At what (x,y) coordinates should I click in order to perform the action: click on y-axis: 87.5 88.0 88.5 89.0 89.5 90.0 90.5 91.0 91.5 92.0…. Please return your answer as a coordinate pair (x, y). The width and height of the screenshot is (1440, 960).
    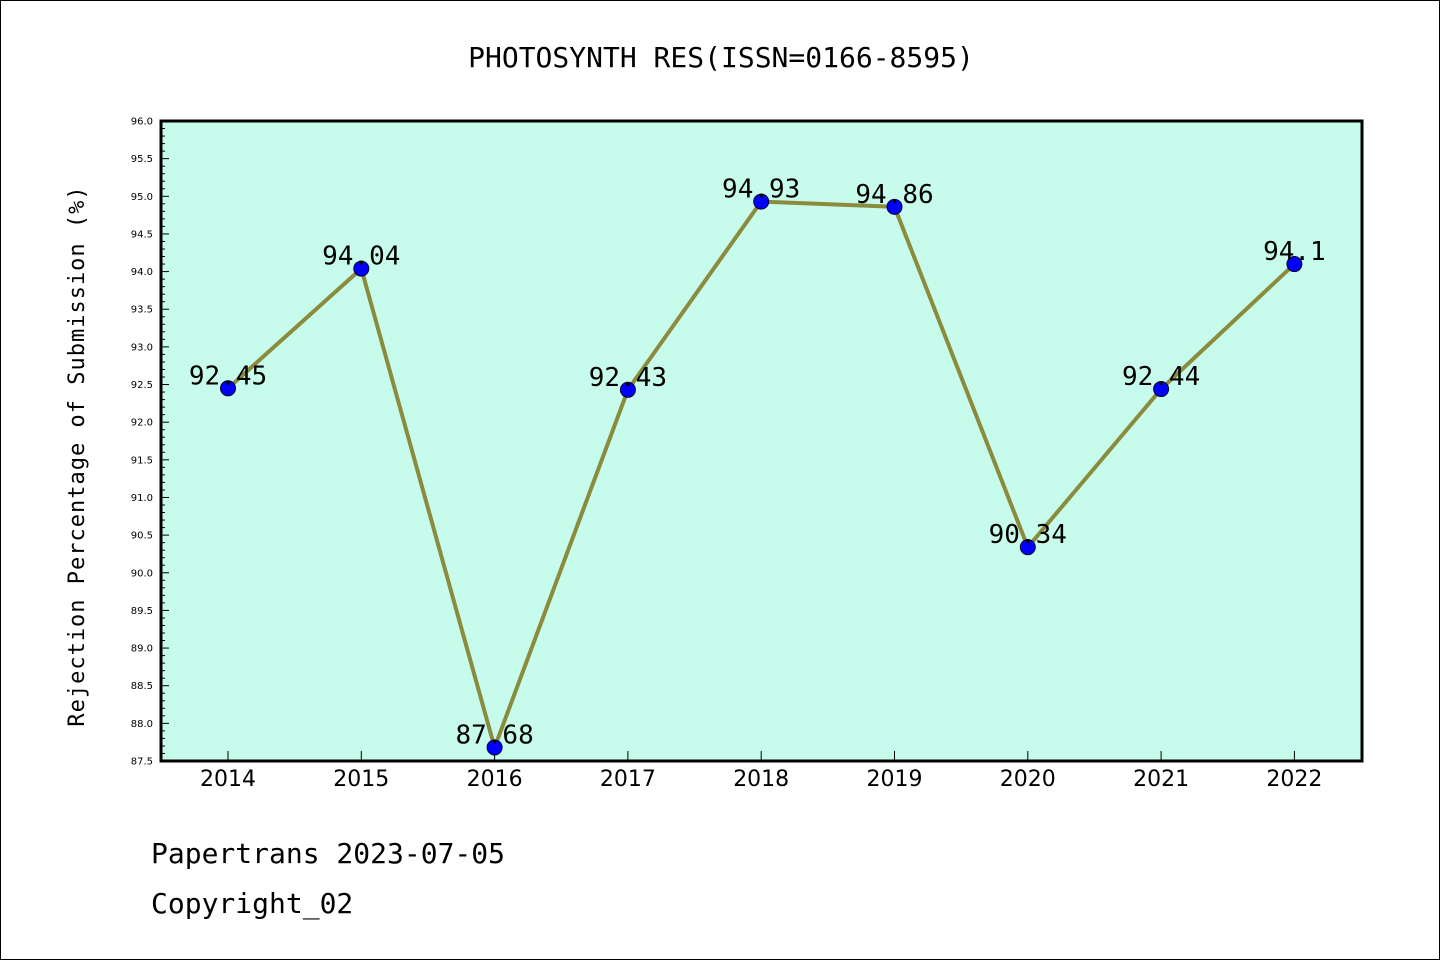
    Looking at the image, I should click on (150, 442).